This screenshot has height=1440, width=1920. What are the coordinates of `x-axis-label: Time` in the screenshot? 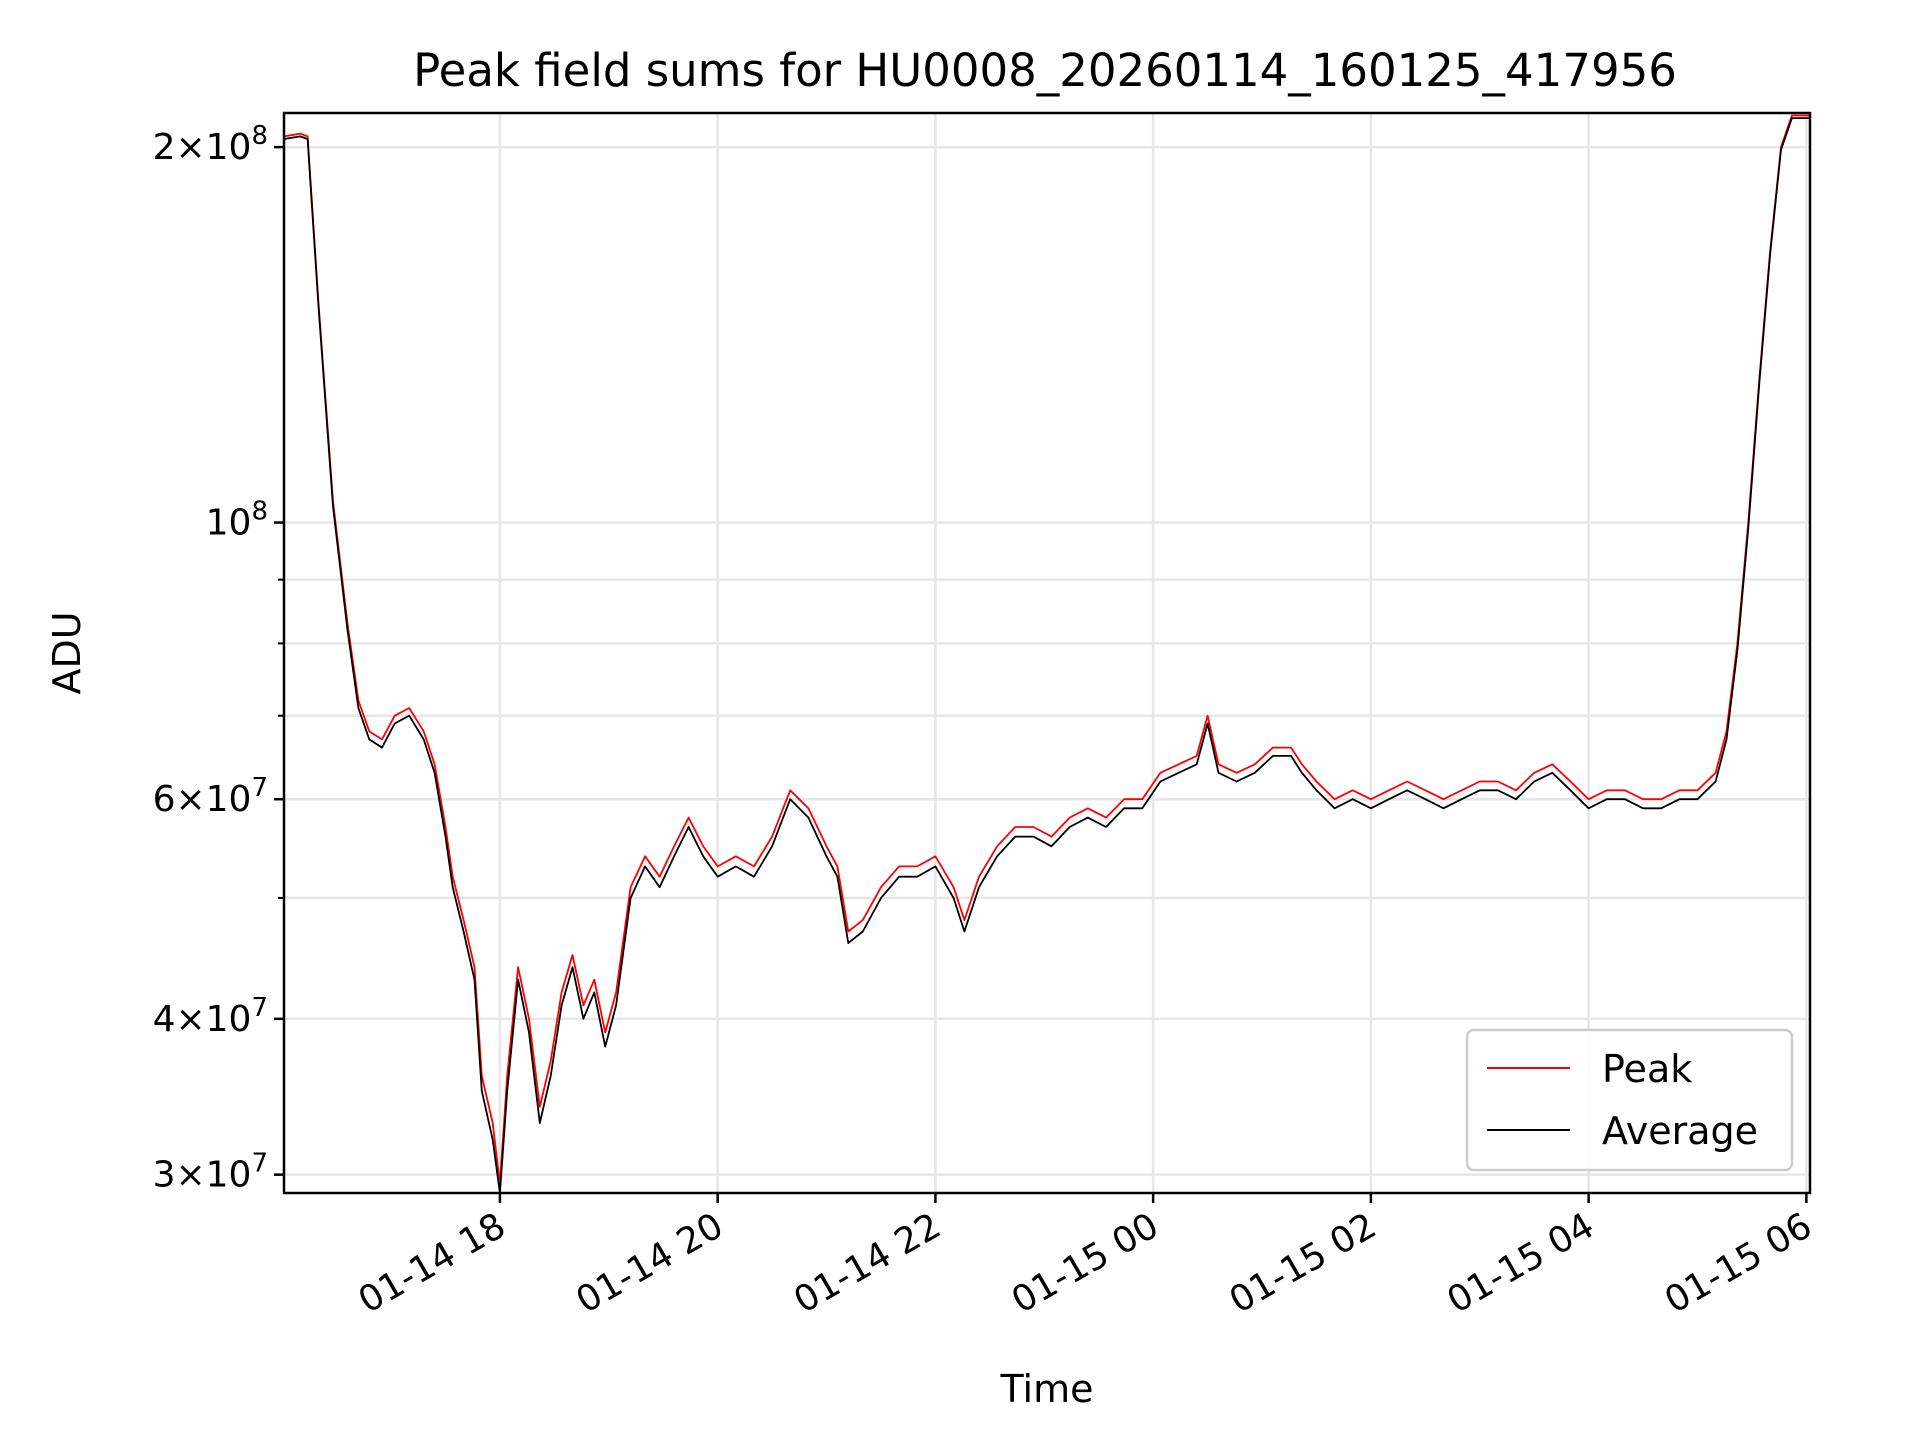 It's located at (1047, 1389).